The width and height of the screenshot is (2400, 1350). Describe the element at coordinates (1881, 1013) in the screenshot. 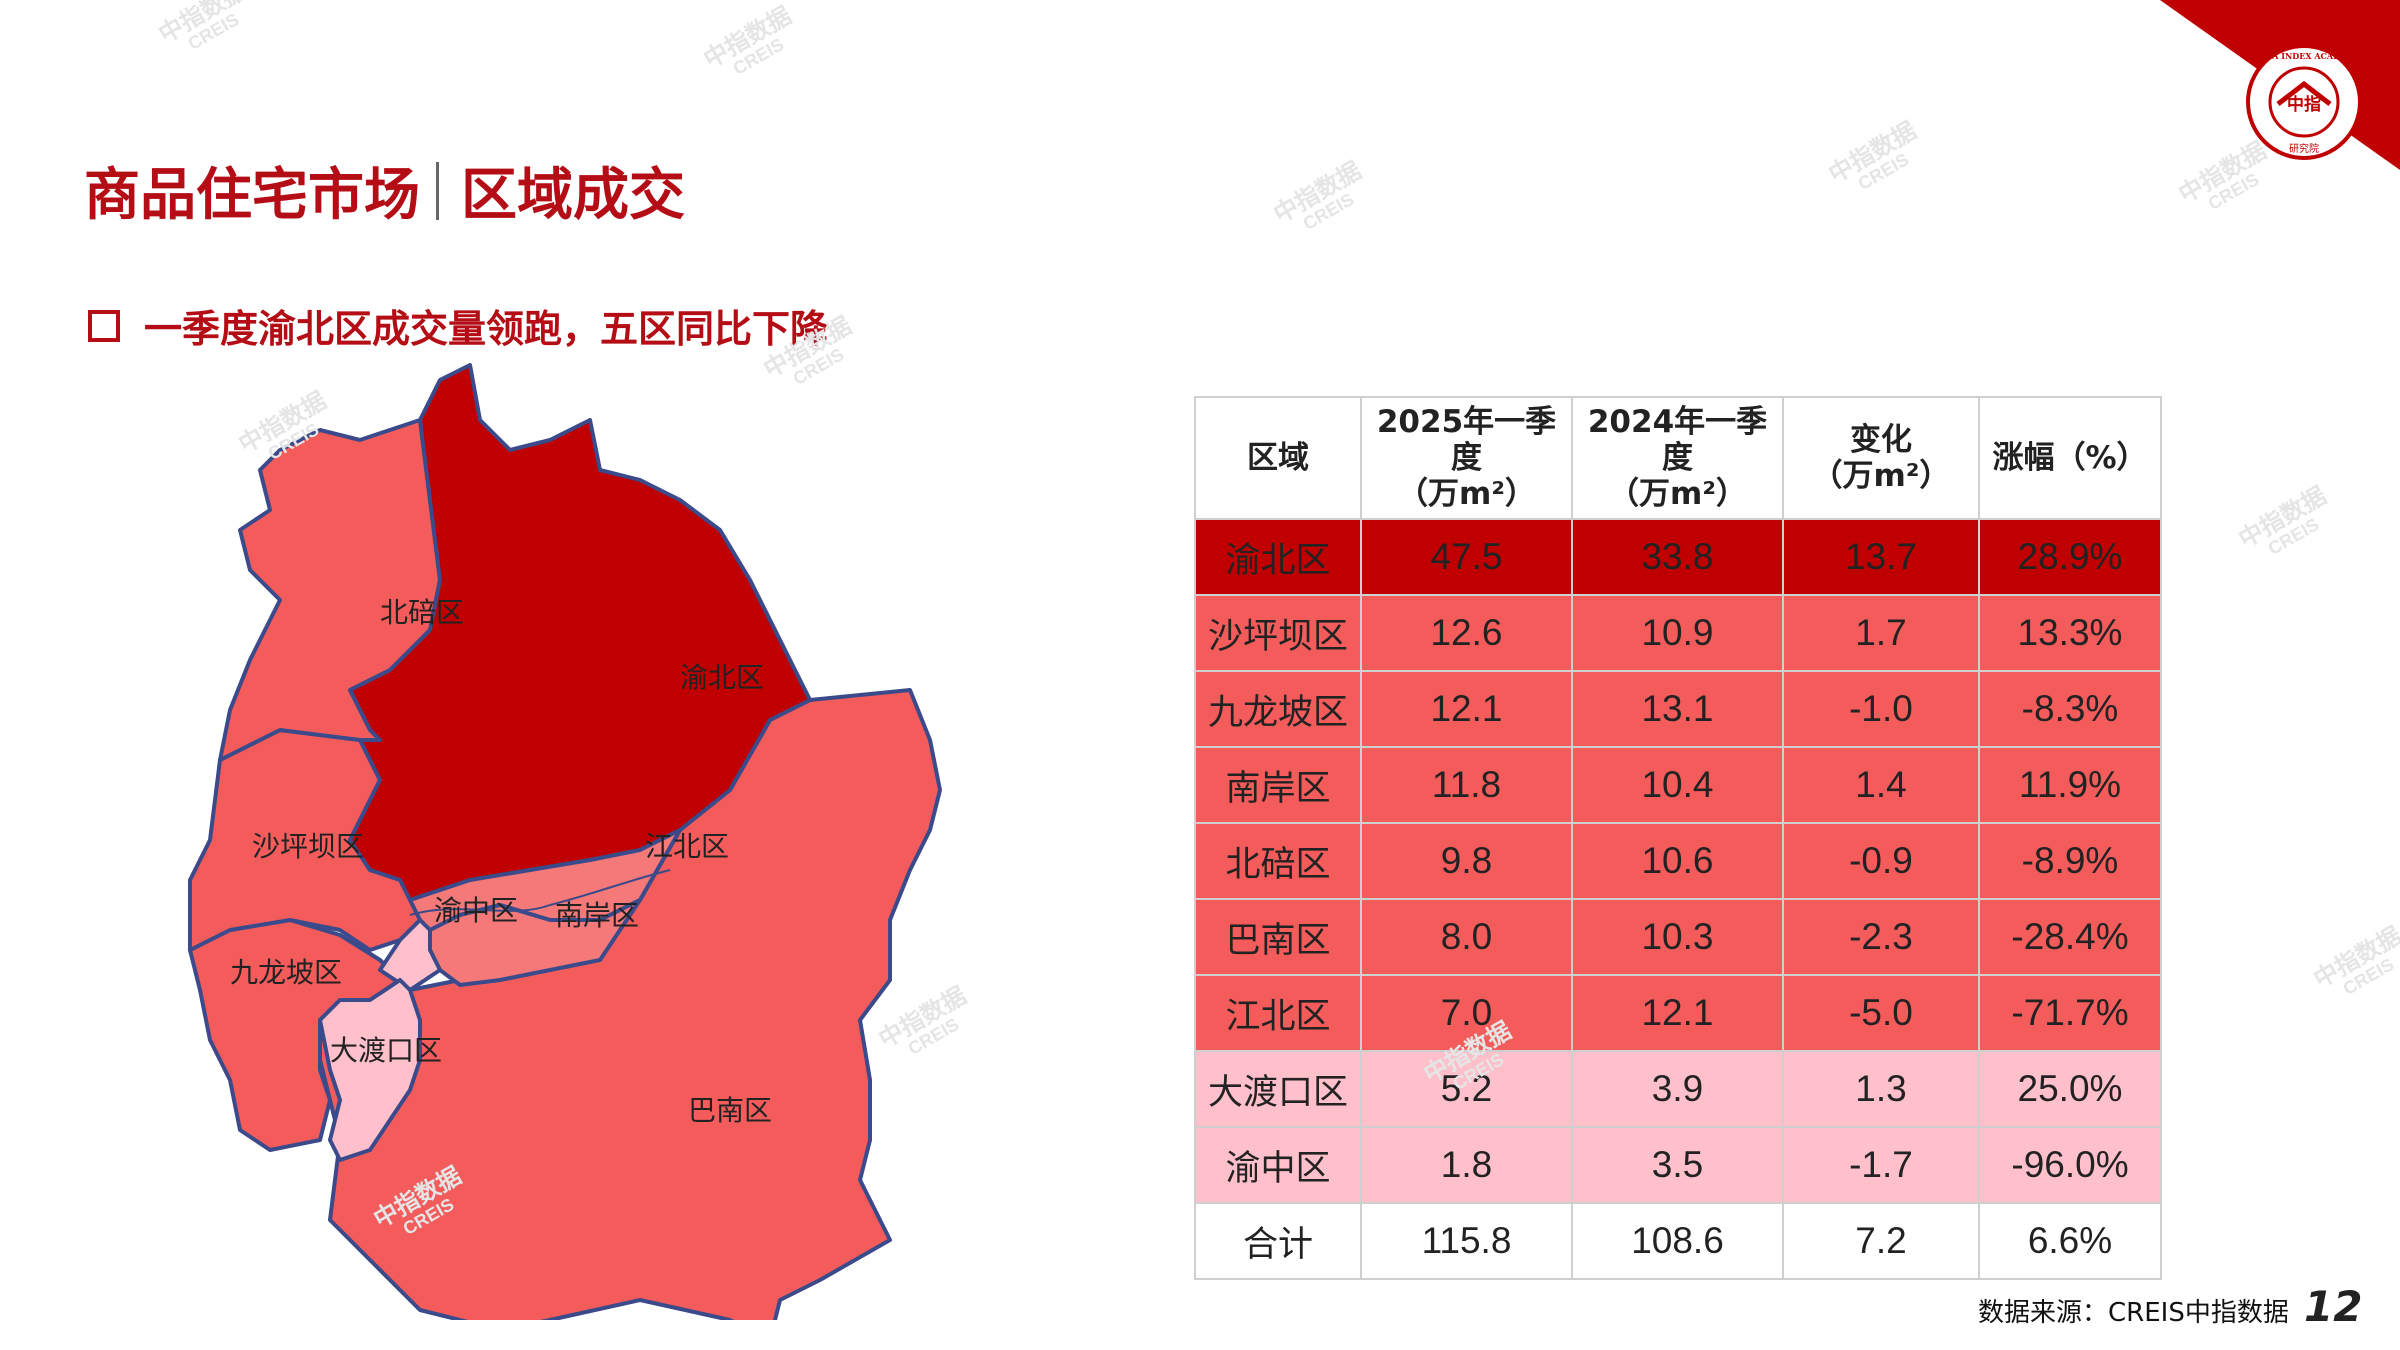

I see `cell-change: -5.0` at that location.